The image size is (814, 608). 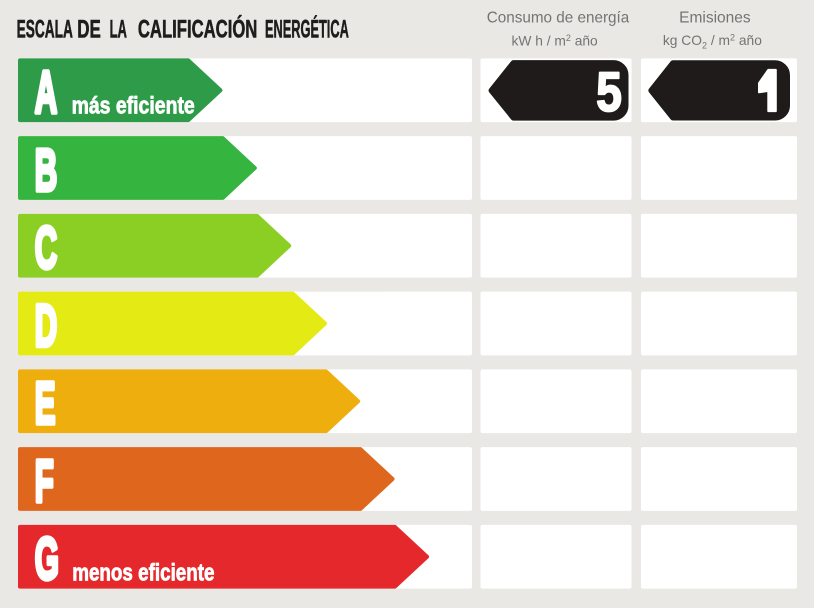 What do you see at coordinates (133, 105) in the screenshot?
I see `svg-text: más eficiente` at bounding box center [133, 105].